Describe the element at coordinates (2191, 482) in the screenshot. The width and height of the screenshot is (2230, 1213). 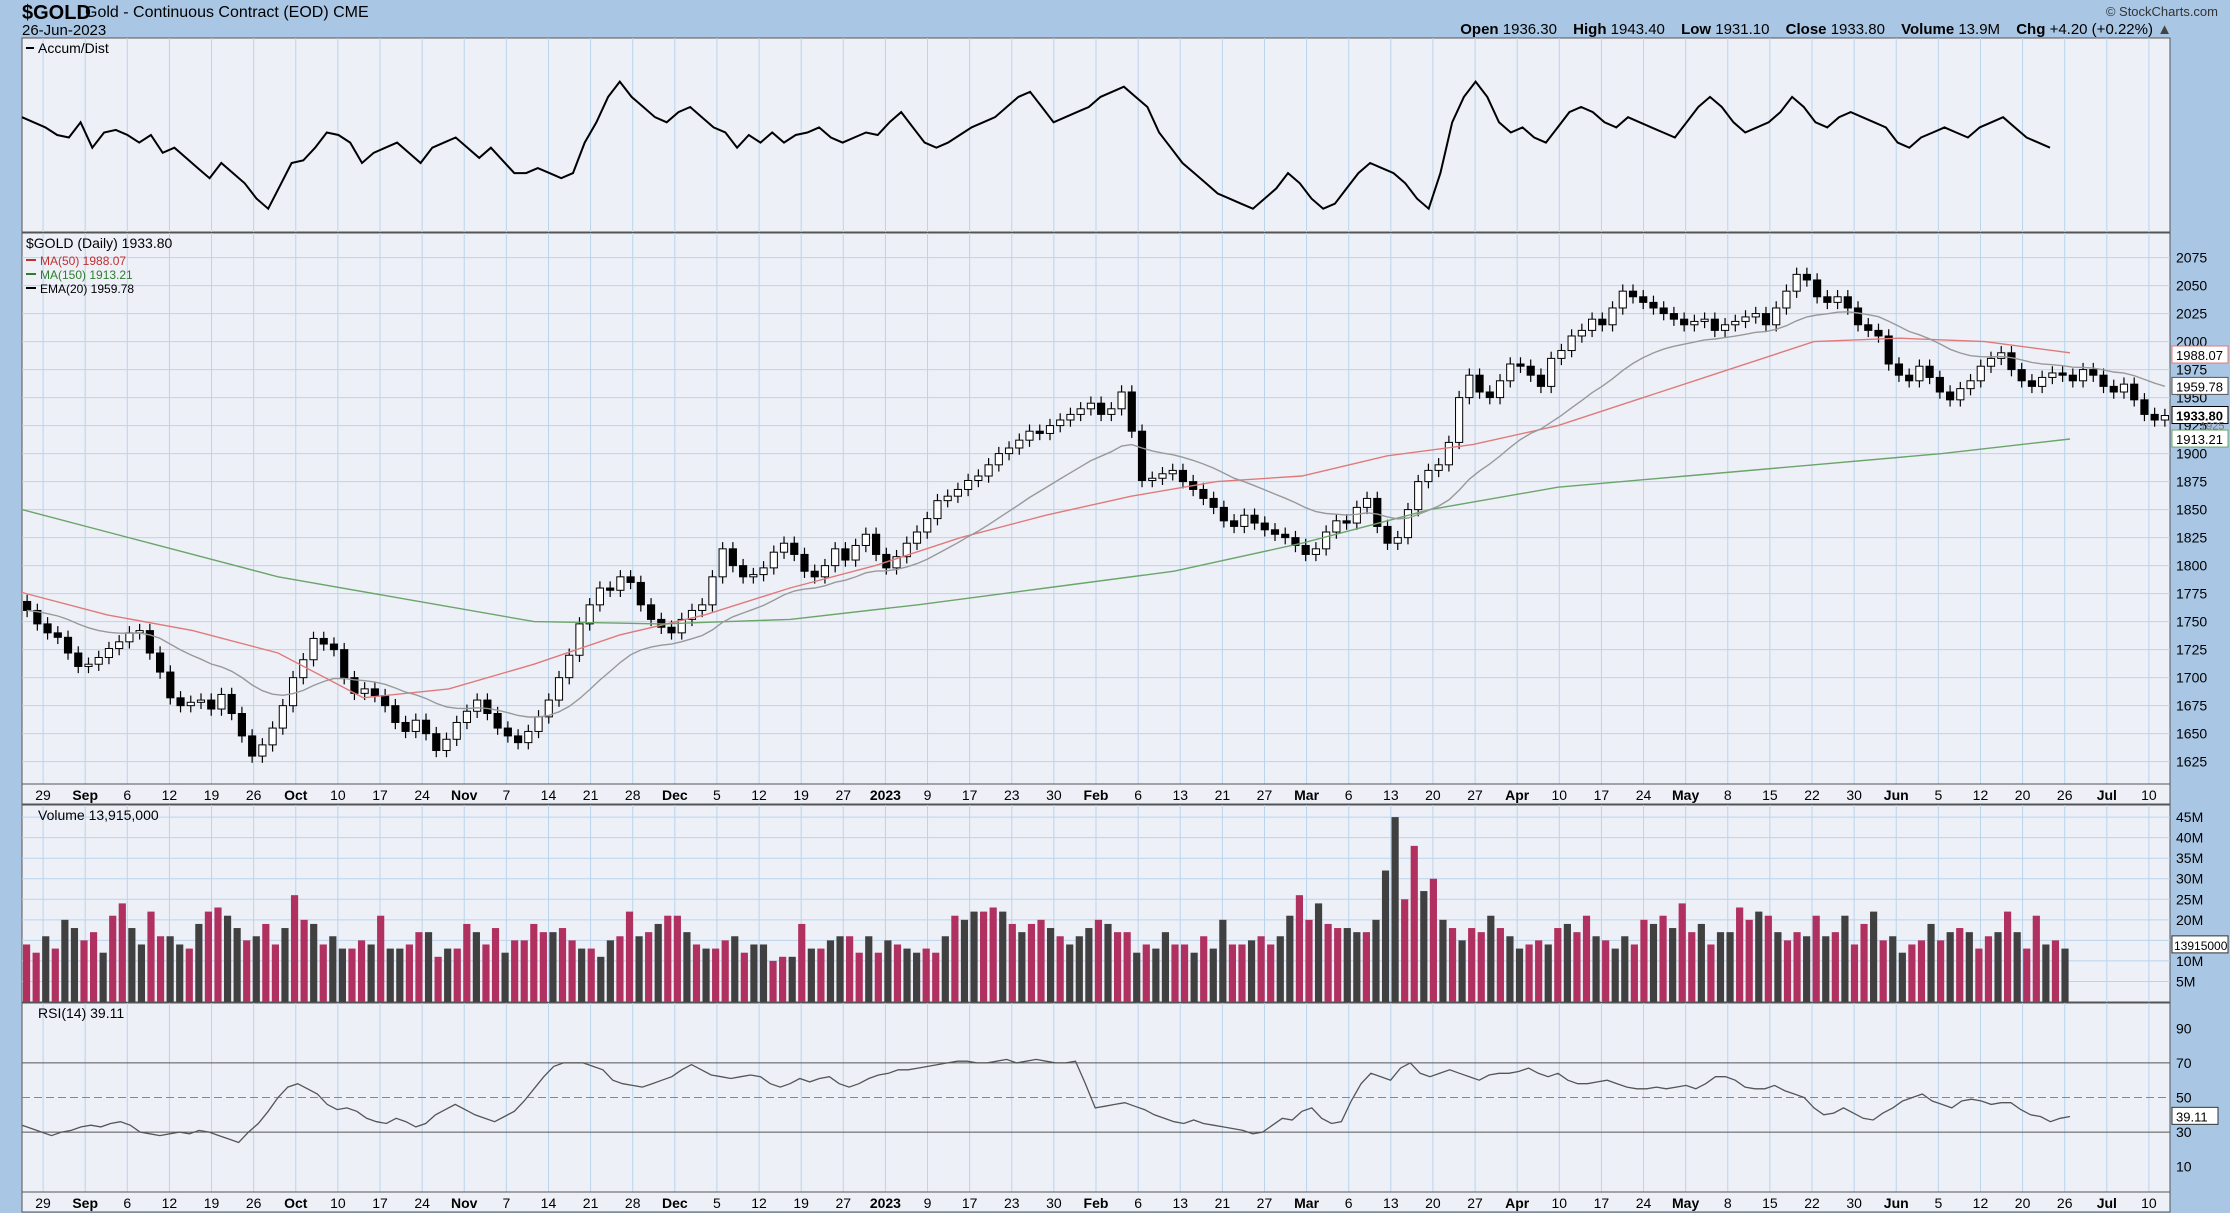
I see `price-y-tick: 1875` at that location.